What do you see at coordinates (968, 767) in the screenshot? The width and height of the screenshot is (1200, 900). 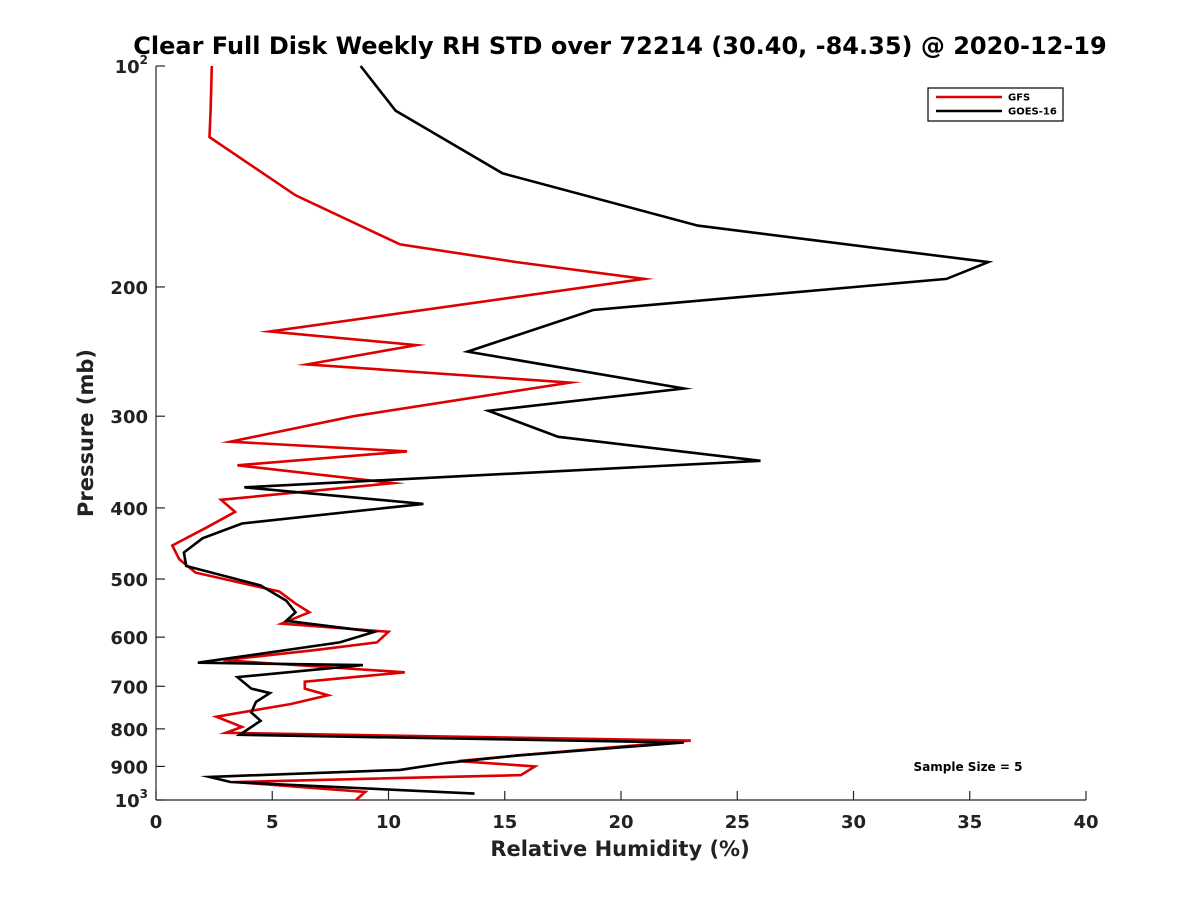 I see `sample-size-annotation: Sample Size = 5` at bounding box center [968, 767].